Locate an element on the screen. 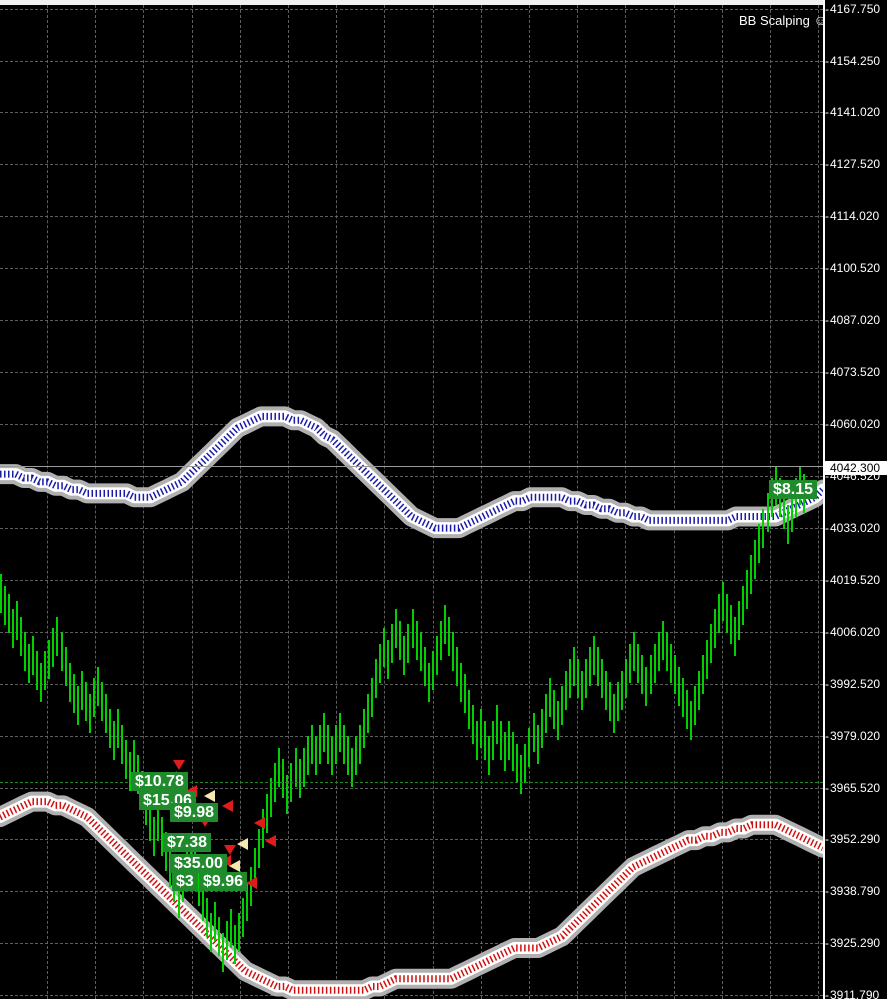 The image size is (887, 999). current-price-label: 4042.300 is located at coordinates (856, 468).